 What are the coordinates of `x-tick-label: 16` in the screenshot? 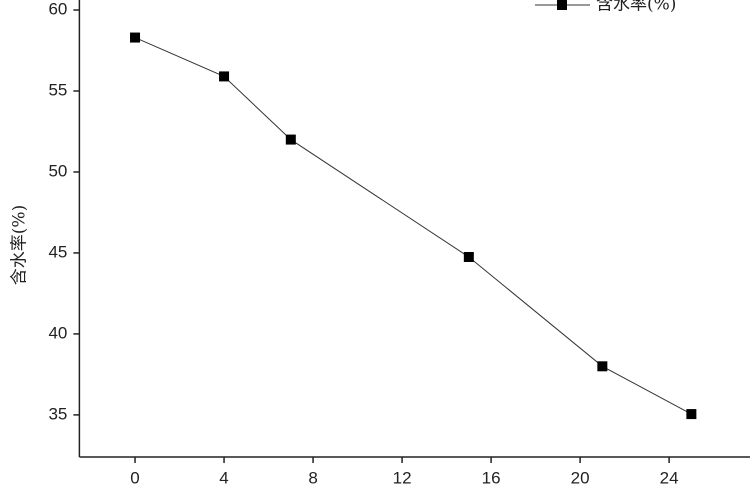 It's located at (491, 477).